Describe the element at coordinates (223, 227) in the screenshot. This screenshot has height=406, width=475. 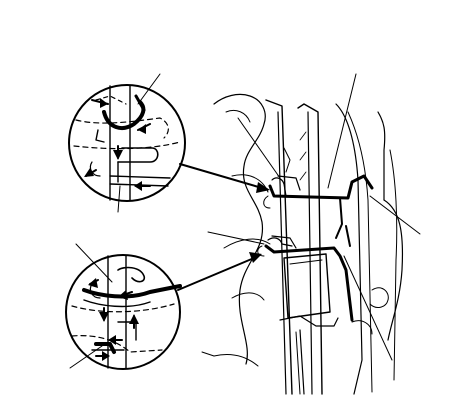
I see `inset-pointer-arrows` at that location.